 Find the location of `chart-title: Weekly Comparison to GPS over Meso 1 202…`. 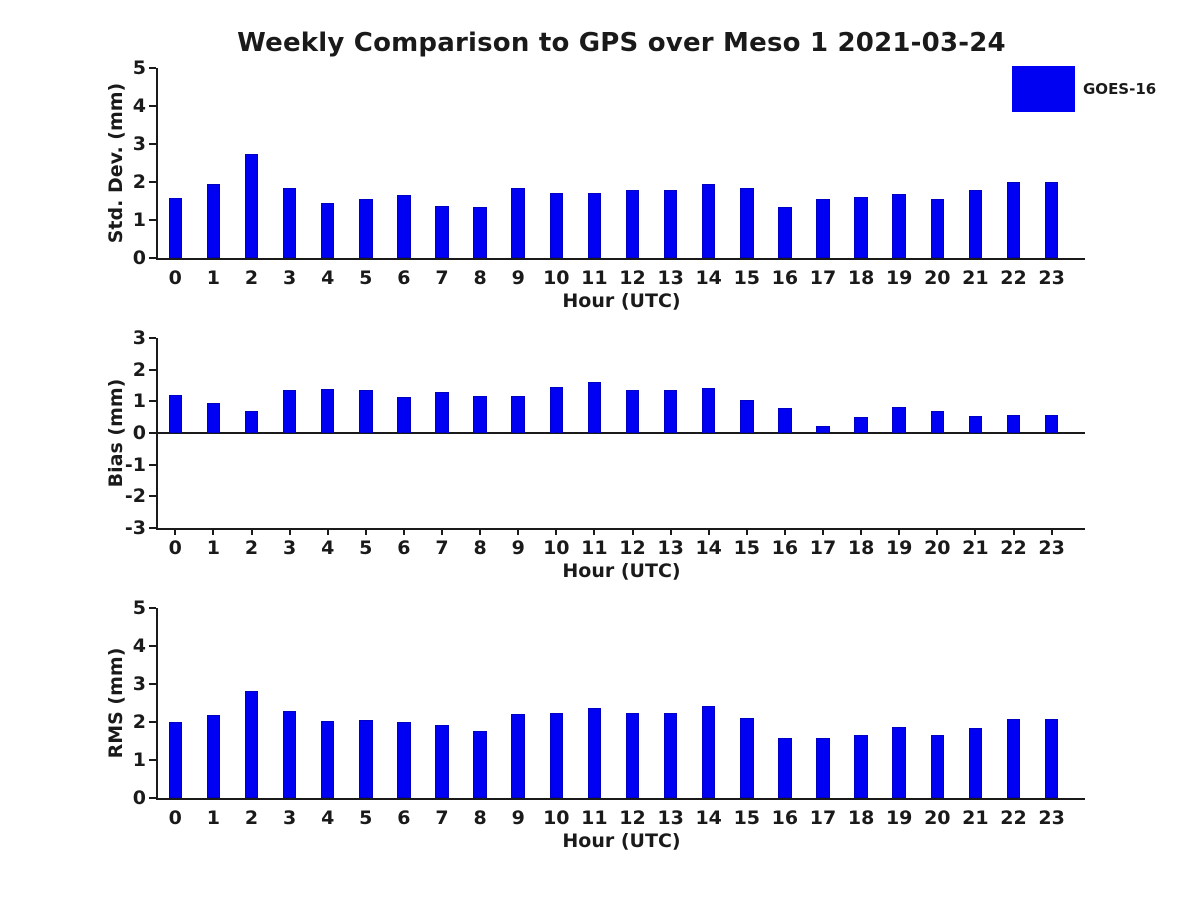

chart-title: Weekly Comparison to GPS over Meso 1 202… is located at coordinates (621, 43).